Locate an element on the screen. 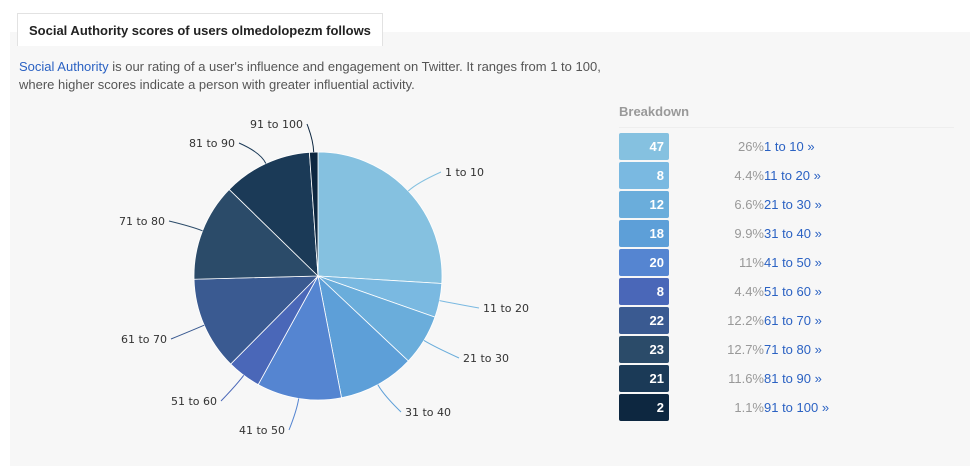 The image size is (979, 466). pie-slice-label: 11 to 20 is located at coordinates (506, 308).